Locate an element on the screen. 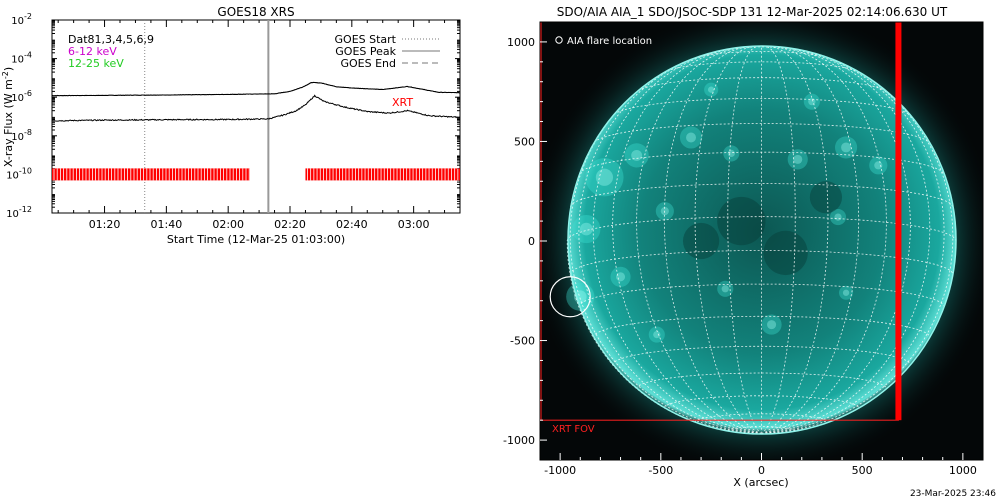 The width and height of the screenshot is (1000, 500). goes-y-tick-label: 10⁻⁸ is located at coordinates (21, 135).